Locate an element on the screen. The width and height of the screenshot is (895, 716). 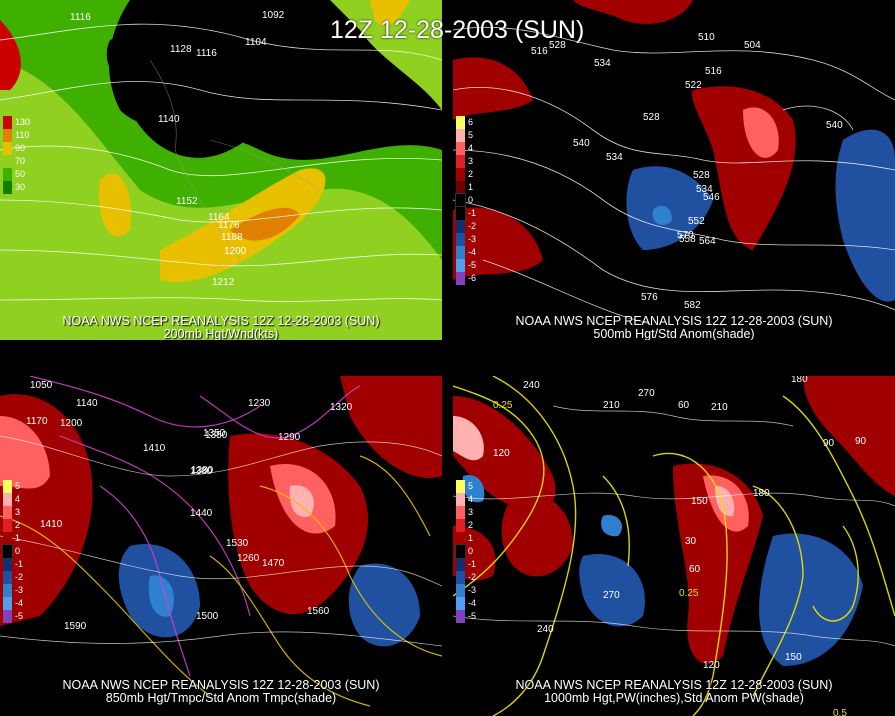
contour-label: 1470 is located at coordinates (273, 563).